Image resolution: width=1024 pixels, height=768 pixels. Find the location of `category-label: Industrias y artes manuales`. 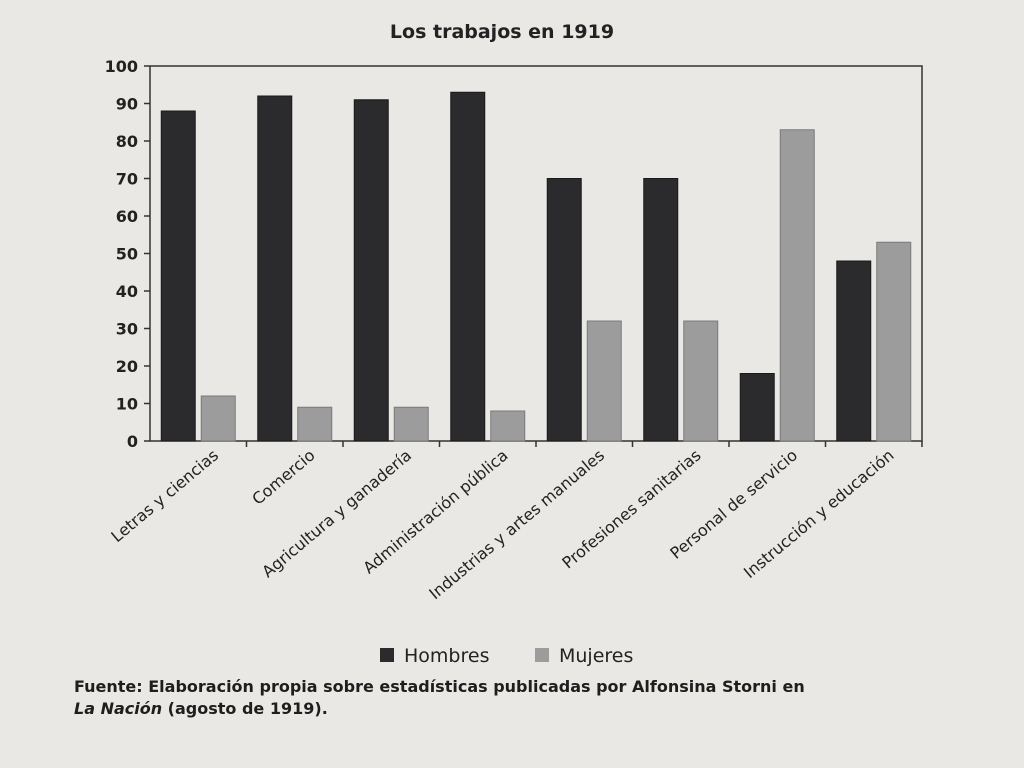

category-label: Industrias y artes manuales is located at coordinates (516, 525).